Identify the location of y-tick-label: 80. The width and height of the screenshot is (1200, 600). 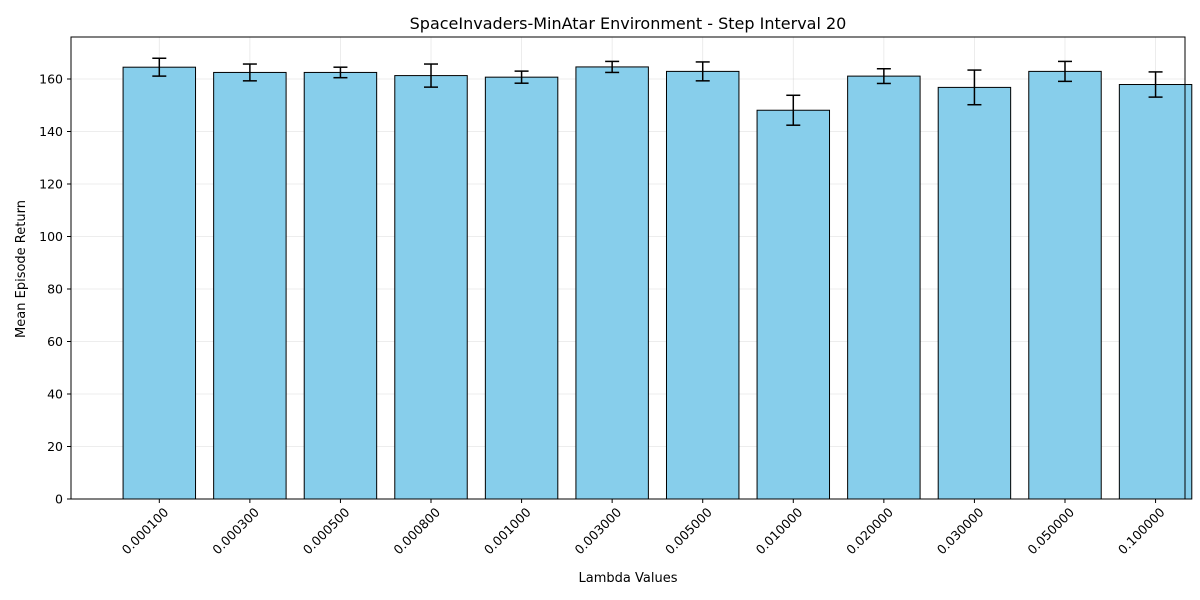
(55, 289).